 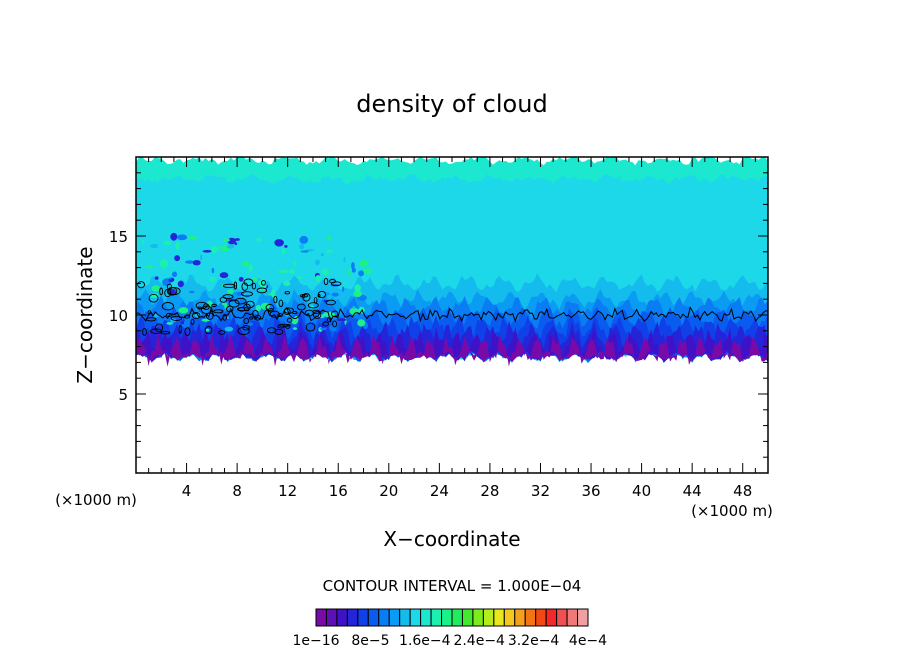 I want to click on contour-interval-label: CONTOUR INTERVAL = 1.000E−04, so click(x=452, y=586).